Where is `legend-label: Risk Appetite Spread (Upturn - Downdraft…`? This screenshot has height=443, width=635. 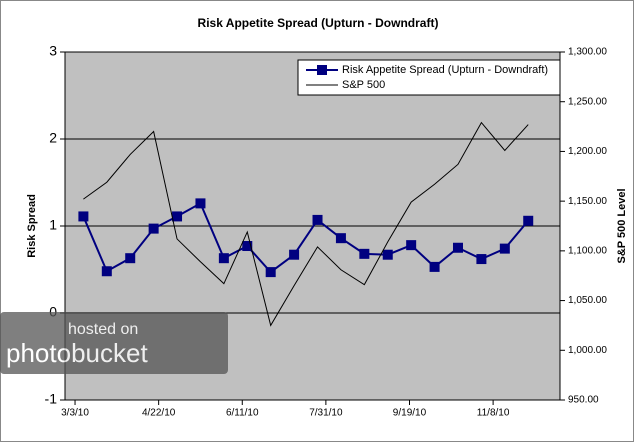 legend-label: Risk Appetite Spread (Upturn - Downdraft… is located at coordinates (445, 70).